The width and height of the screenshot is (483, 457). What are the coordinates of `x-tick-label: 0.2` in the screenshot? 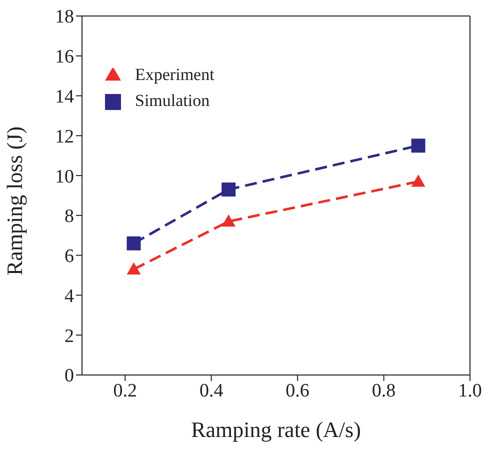 It's located at (125, 391).